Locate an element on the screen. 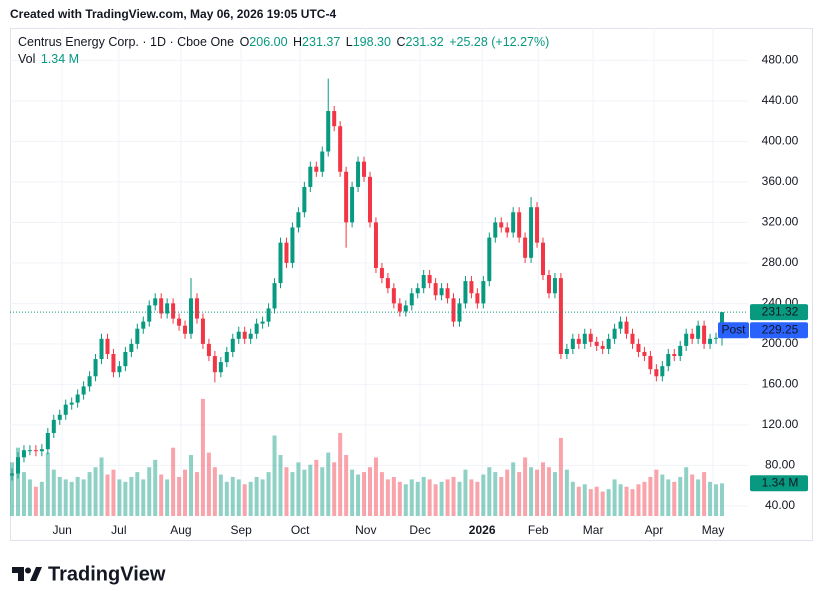  volume-legend: Vol 1.34 M is located at coordinates (48, 59).